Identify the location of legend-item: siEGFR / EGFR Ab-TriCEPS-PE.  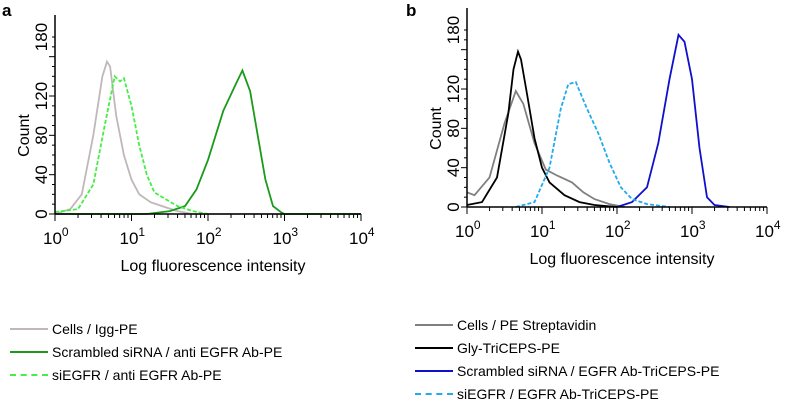
(567, 393).